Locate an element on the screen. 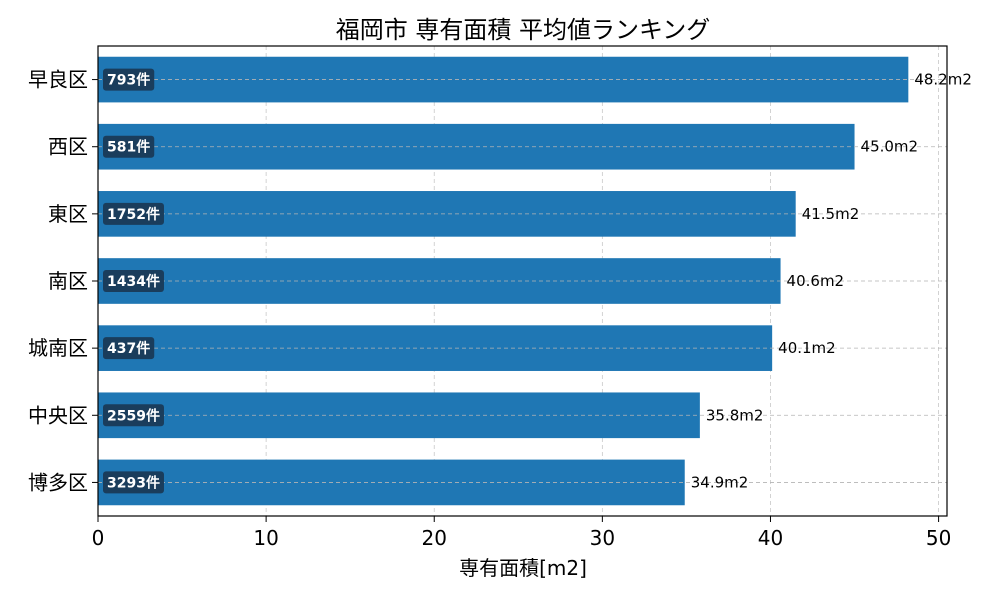  count-badge: 437件 is located at coordinates (129, 348).